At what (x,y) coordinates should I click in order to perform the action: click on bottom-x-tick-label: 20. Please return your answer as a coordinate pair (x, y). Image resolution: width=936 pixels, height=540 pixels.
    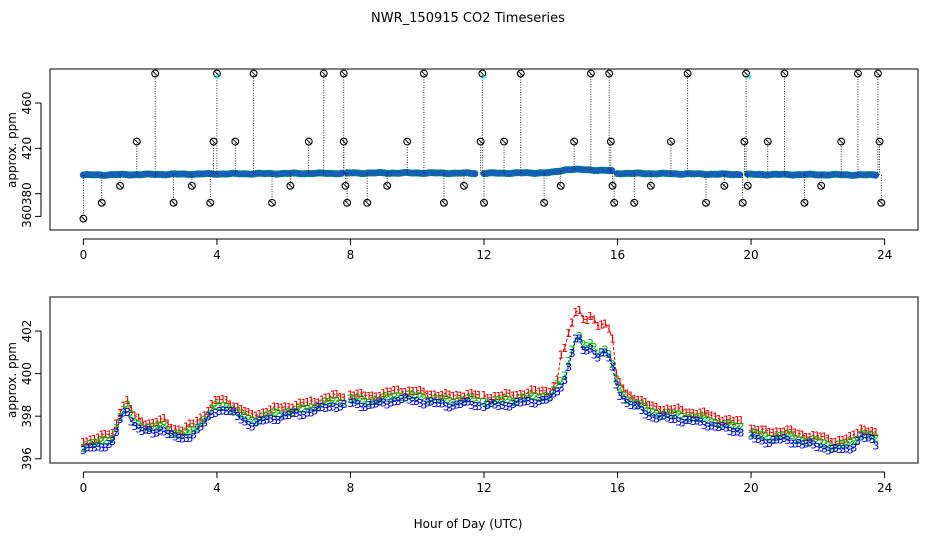
    Looking at the image, I should click on (750, 488).